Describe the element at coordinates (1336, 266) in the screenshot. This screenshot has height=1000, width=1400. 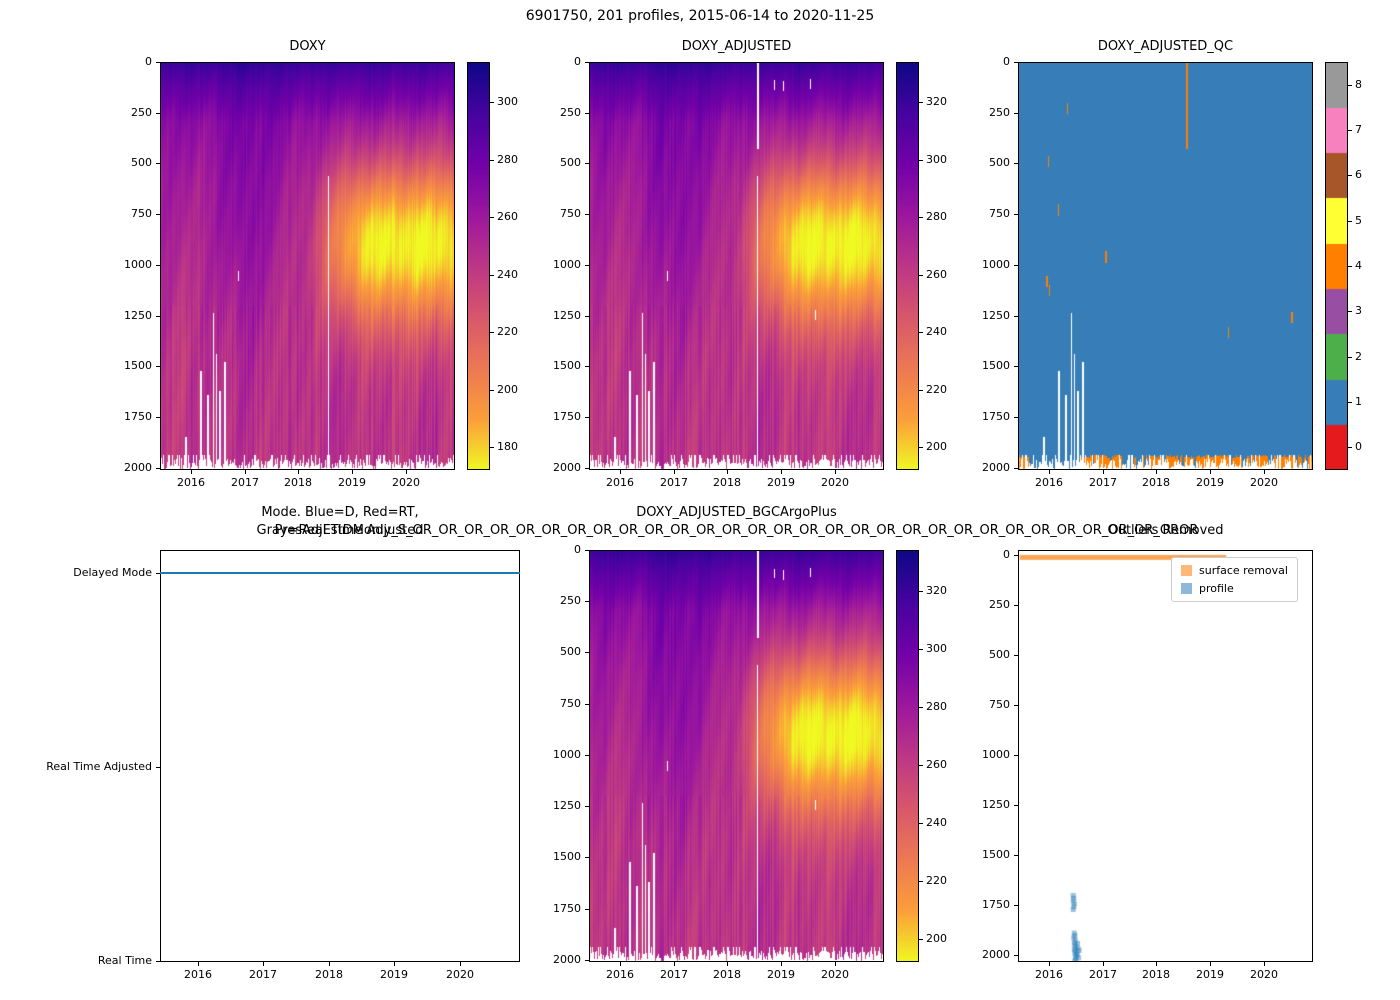
I see `qc-colorbar` at that location.